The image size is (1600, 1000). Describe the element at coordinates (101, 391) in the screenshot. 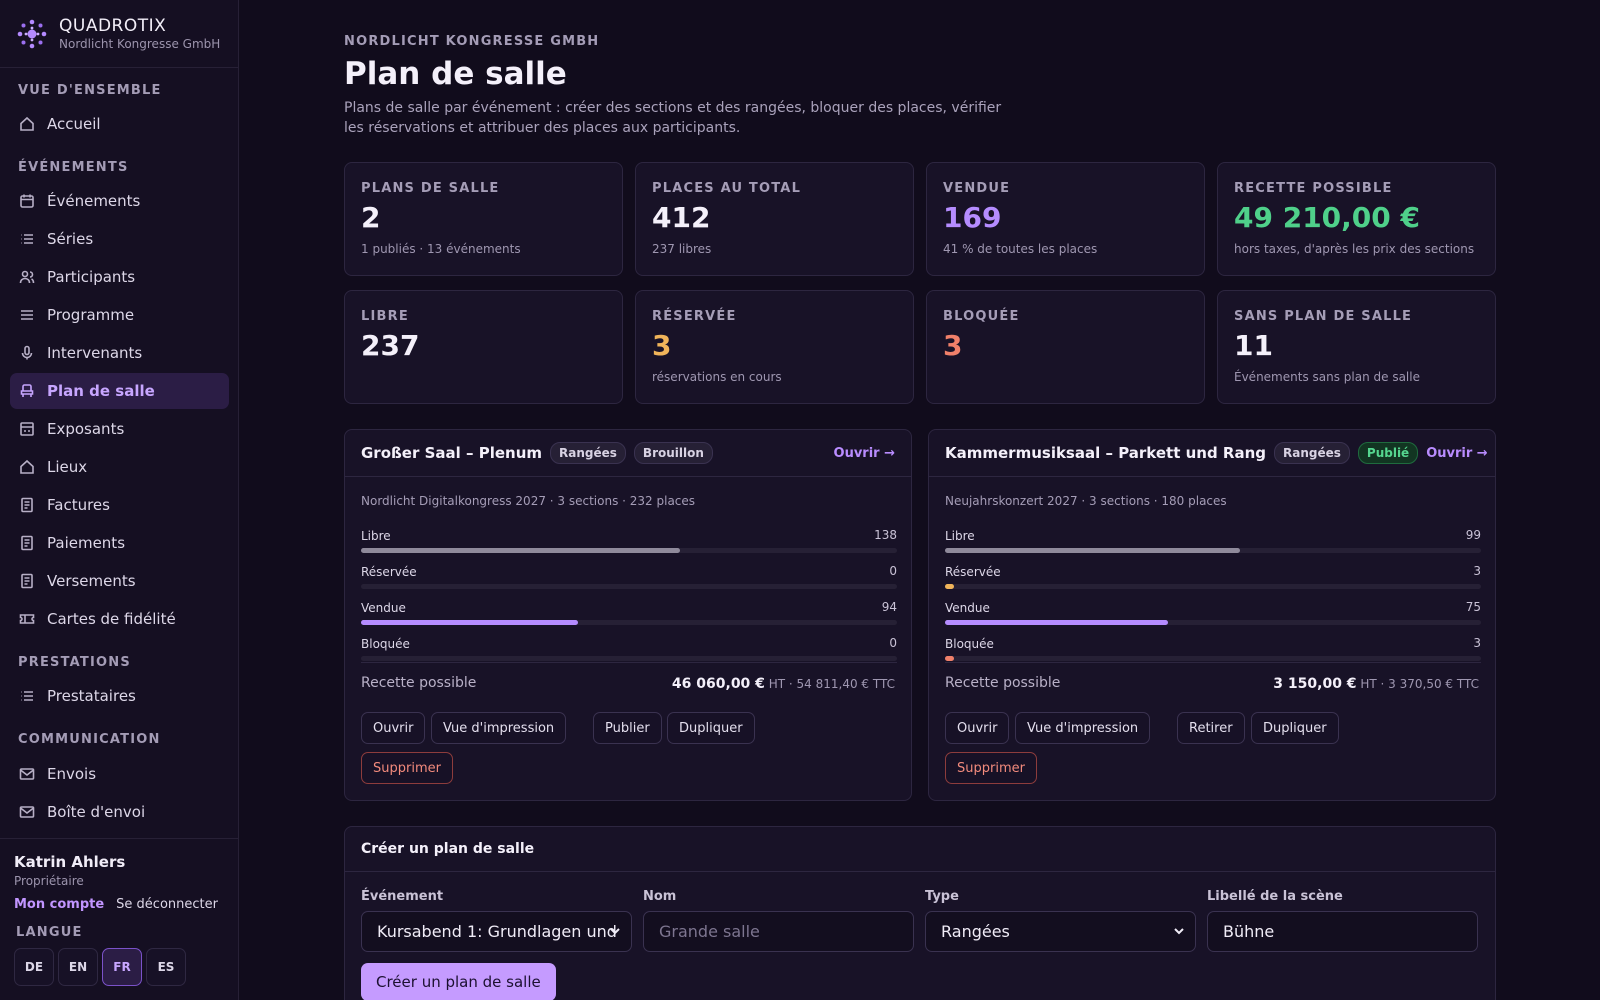

I see `sidebar-item-label: Plan de salle` at that location.